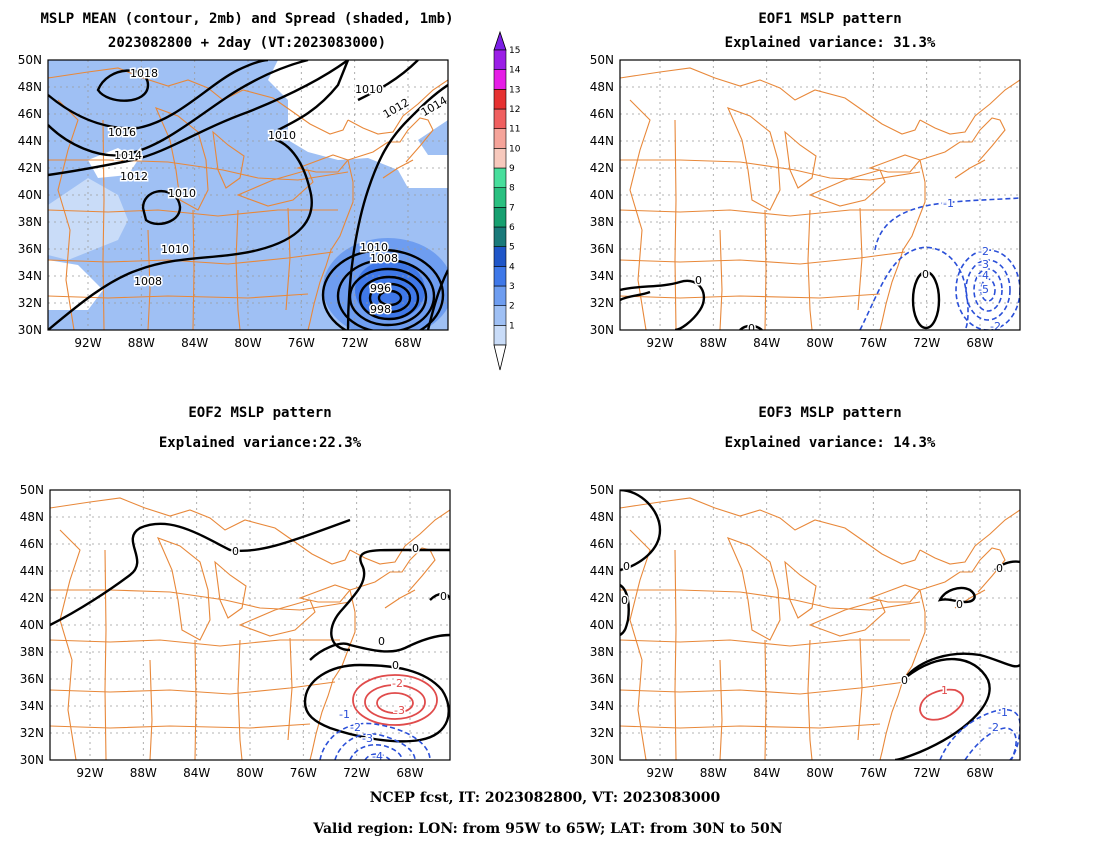  Describe the element at coordinates (515, 149) in the screenshot. I see `colorbar-label: 10` at that location.